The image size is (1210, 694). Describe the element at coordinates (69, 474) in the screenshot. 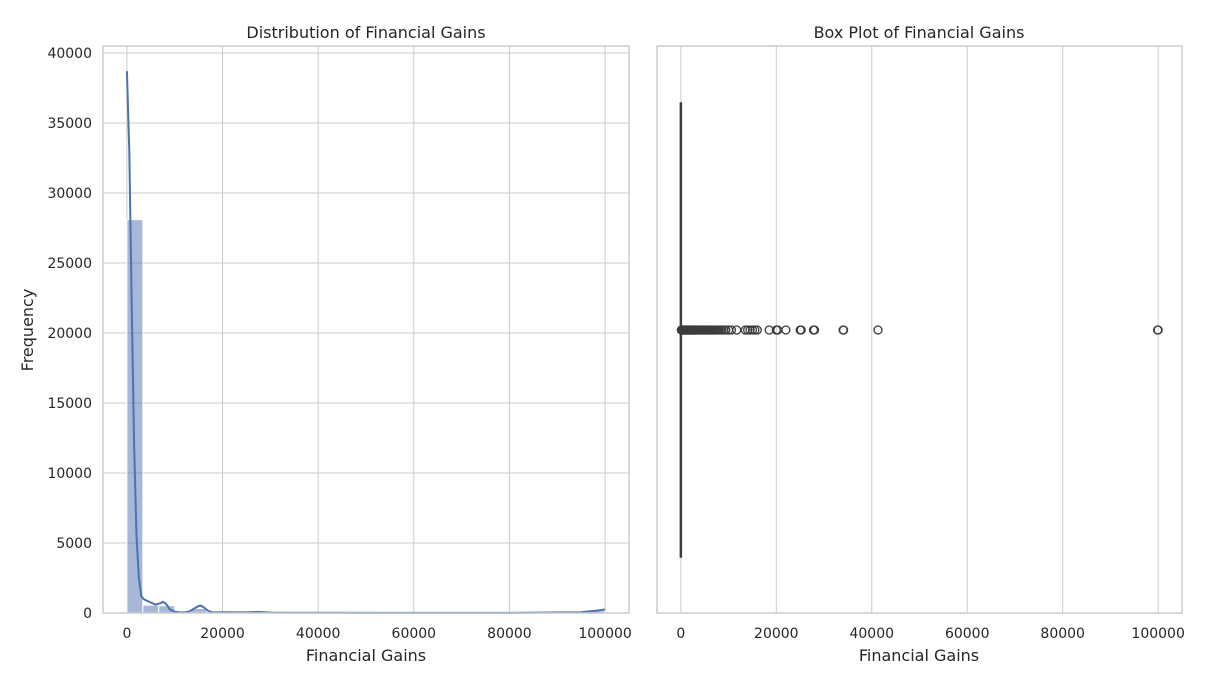

I see `histogram-y-tick-label: 10000` at that location.